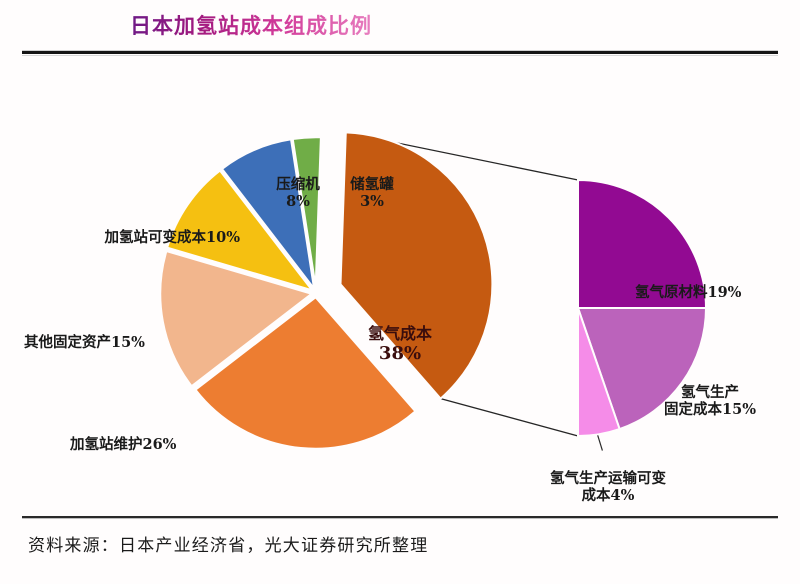 Image resolution: width=800 pixels, height=584 pixels. Describe the element at coordinates (307, 212) in the screenshot. I see `slice-储氢罐` at that location.